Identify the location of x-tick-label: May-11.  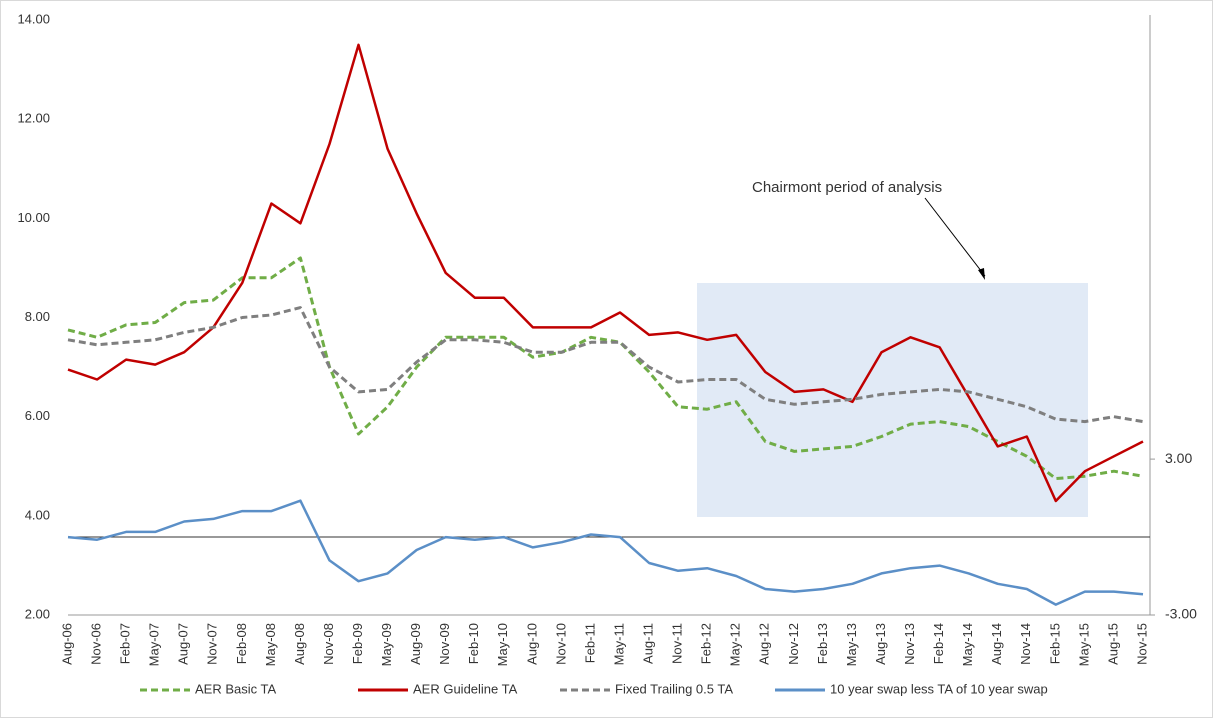
(618, 644).